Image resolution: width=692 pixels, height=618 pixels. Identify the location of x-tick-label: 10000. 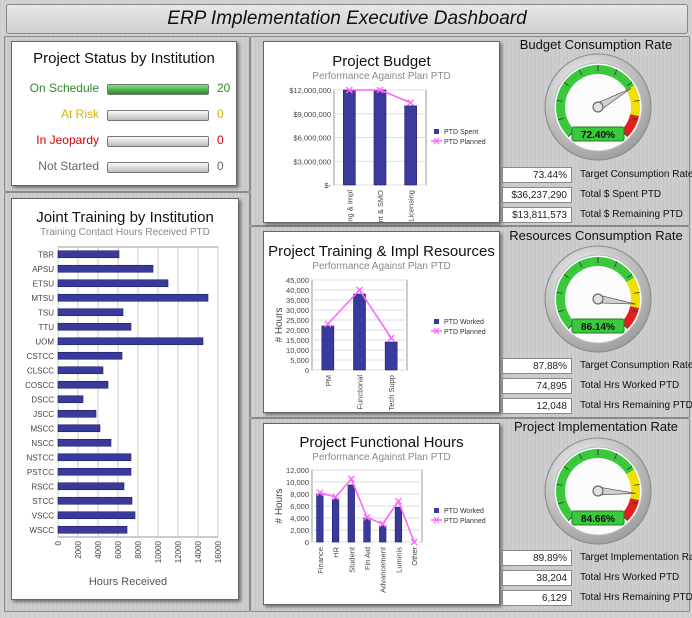
(158, 551).